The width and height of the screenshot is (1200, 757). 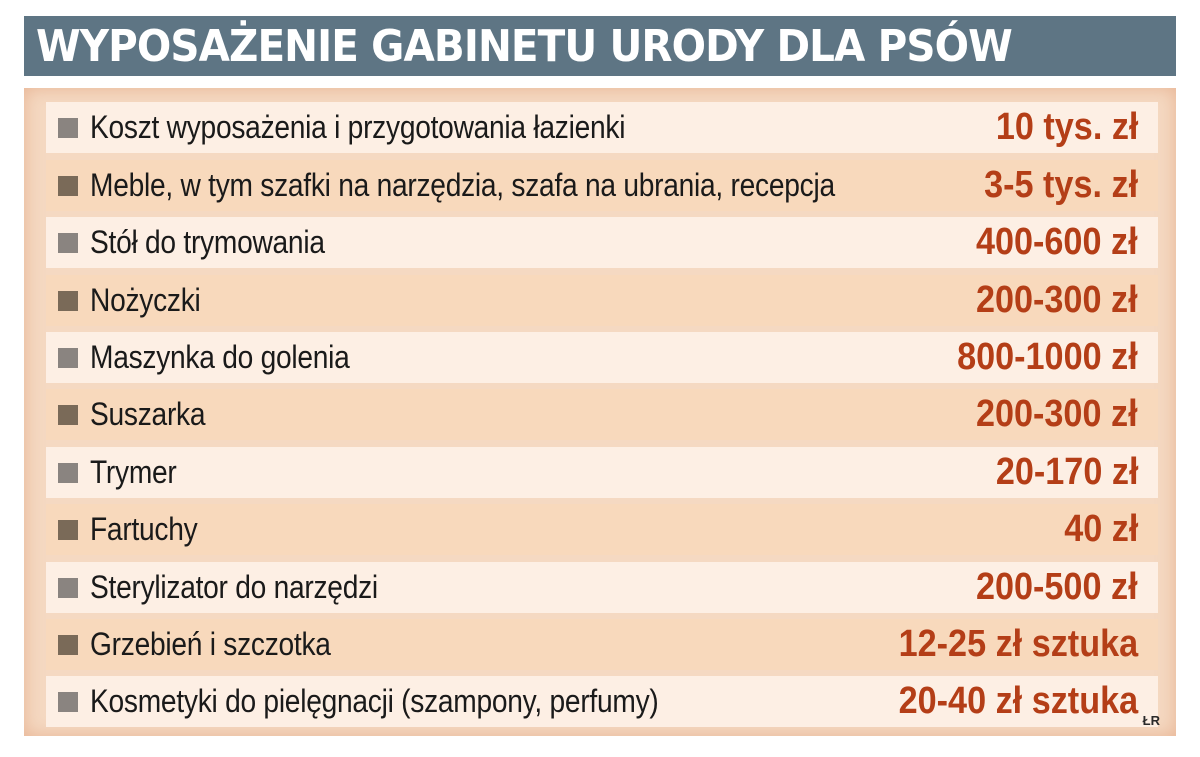 I want to click on item-price: 40 zł, so click(x=1100, y=529).